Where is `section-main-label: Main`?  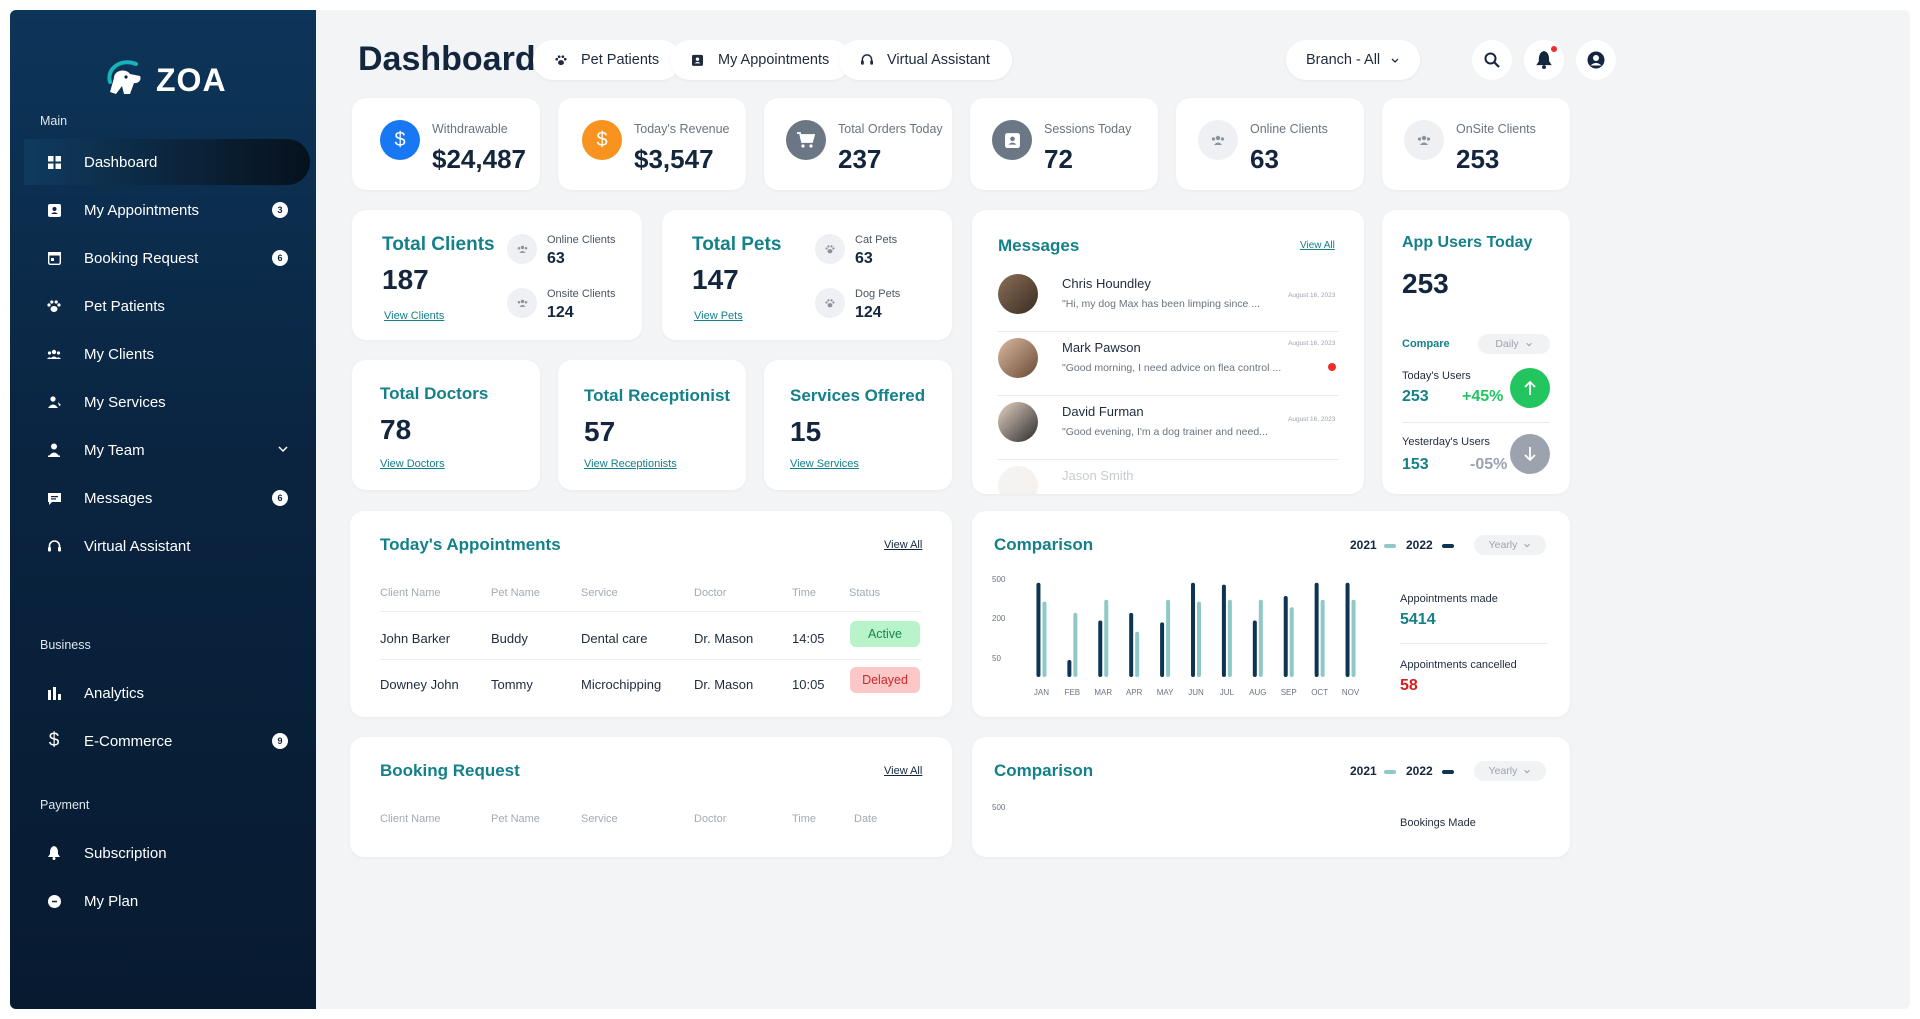
section-main-label: Main is located at coordinates (54, 121).